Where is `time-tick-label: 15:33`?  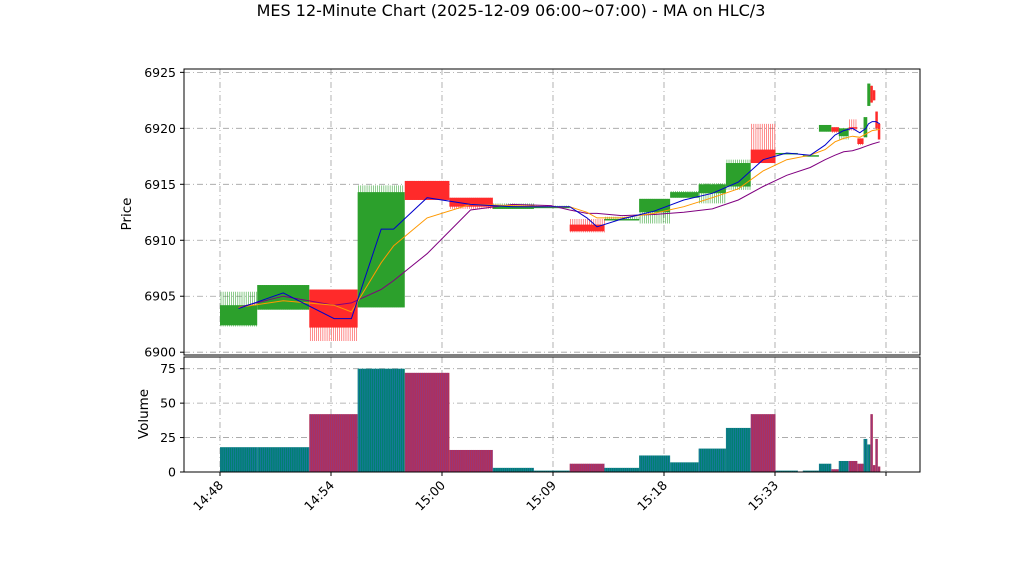
time-tick-label: 15:33 is located at coordinates (763, 496).